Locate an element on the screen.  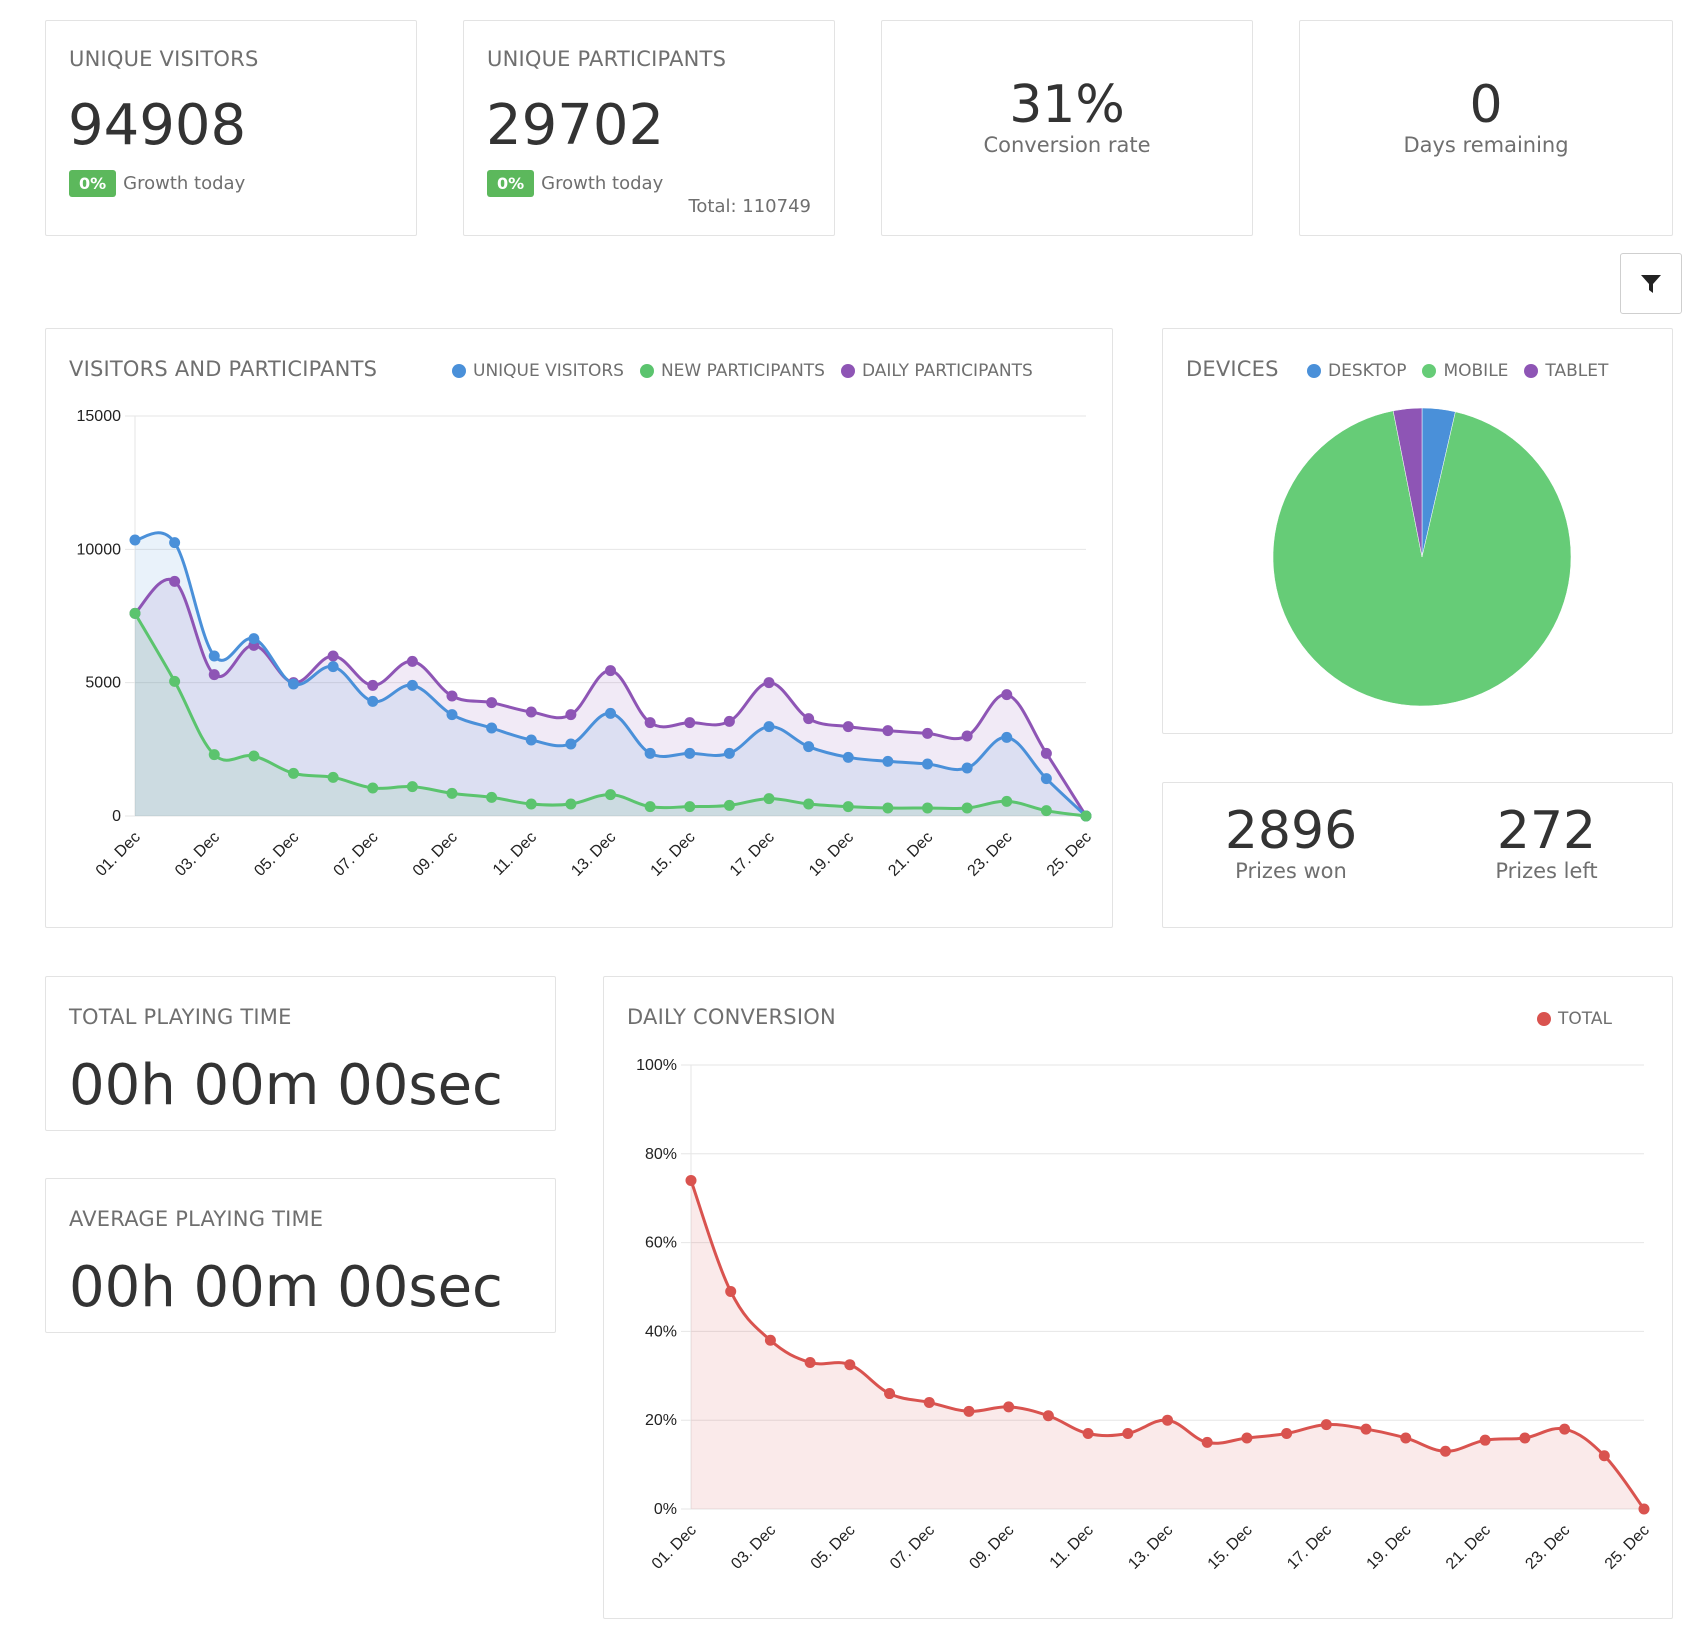
unique-participants-growth: 0% Growth today is located at coordinates (575, 183).